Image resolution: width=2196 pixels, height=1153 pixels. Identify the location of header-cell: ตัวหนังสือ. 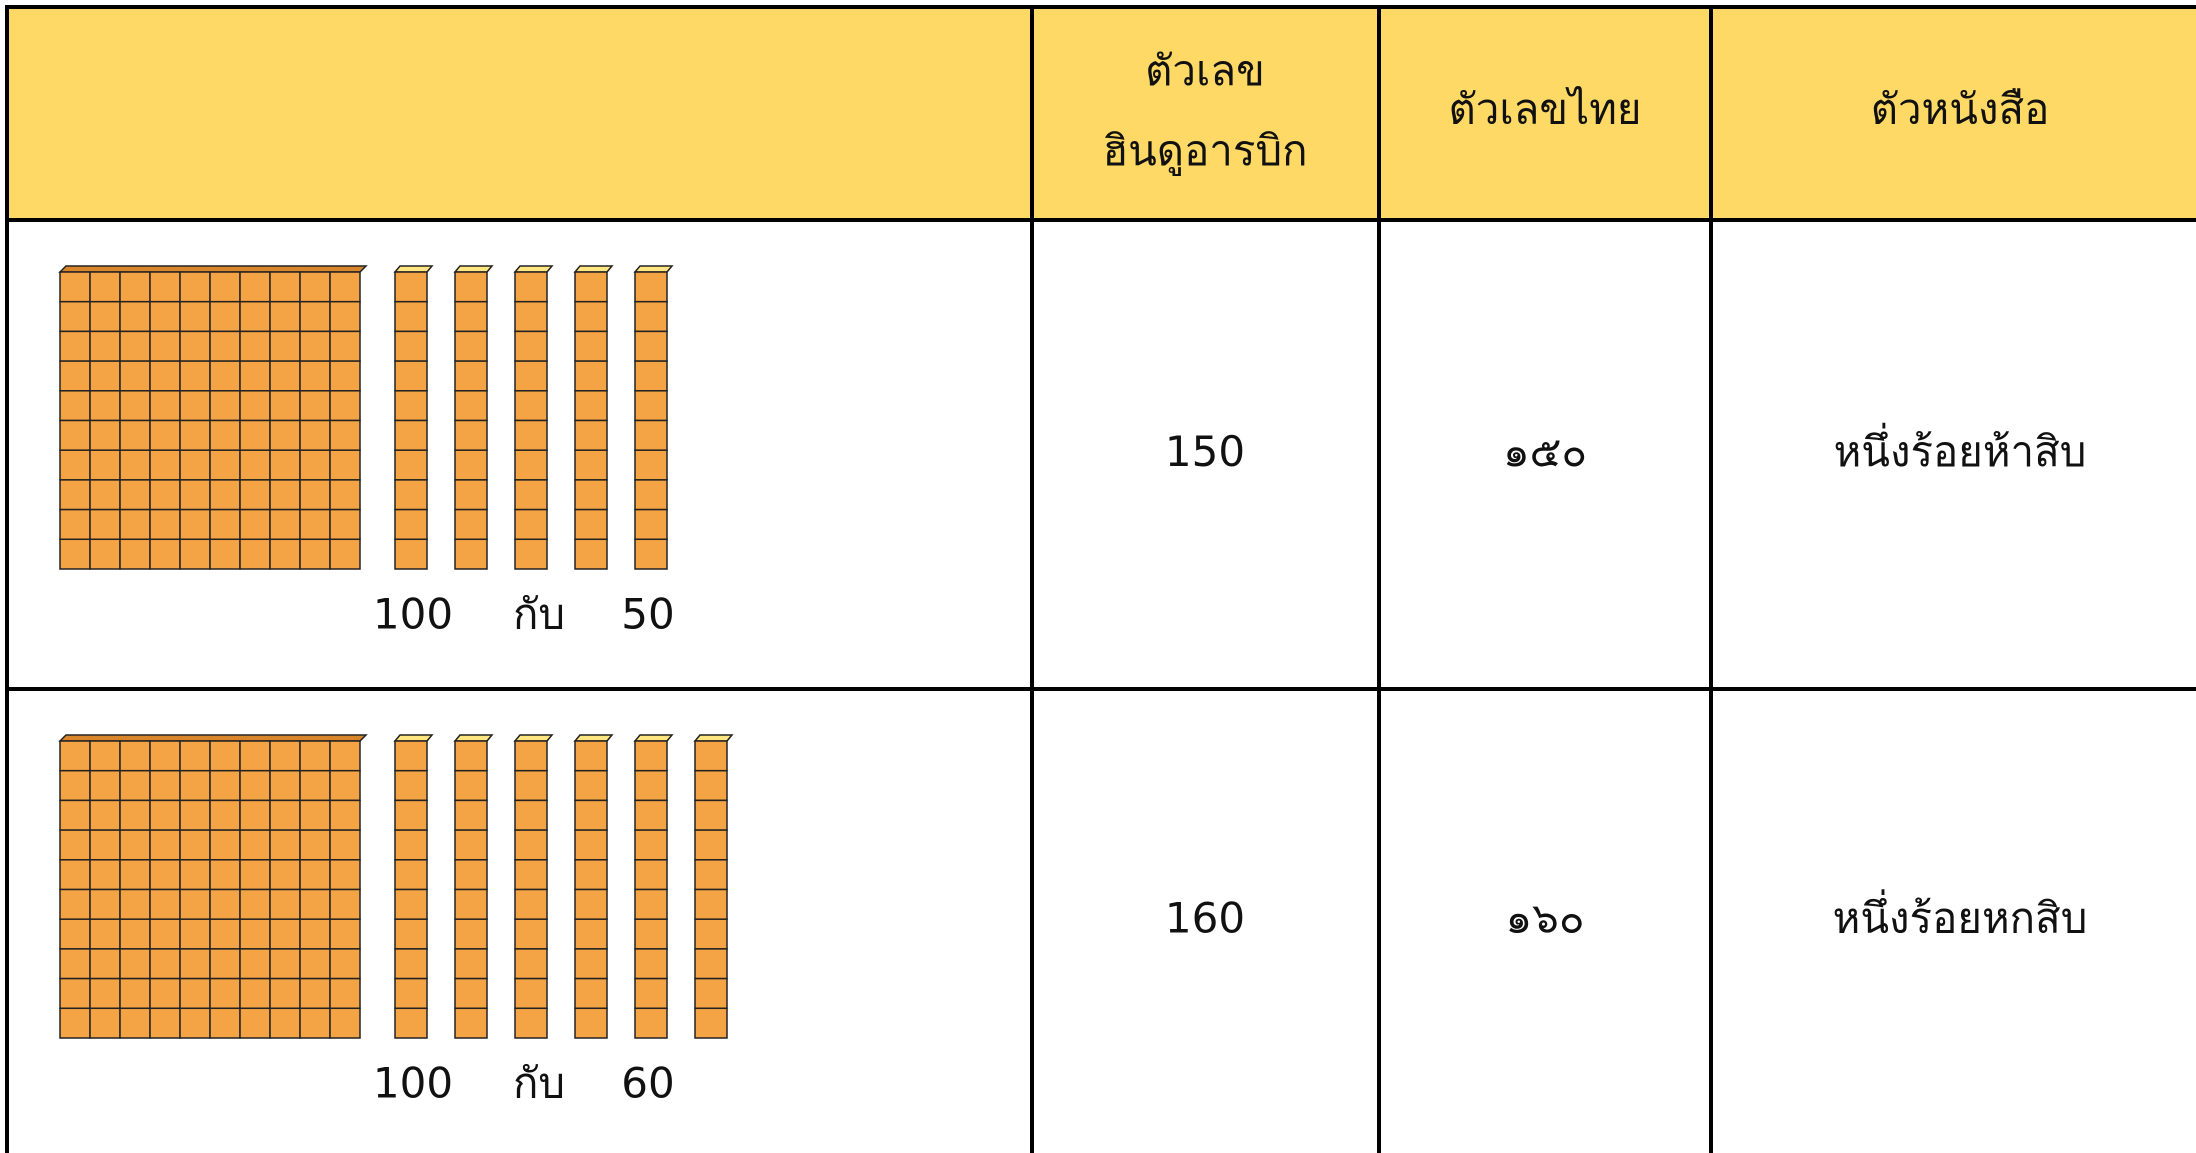
(1960, 109).